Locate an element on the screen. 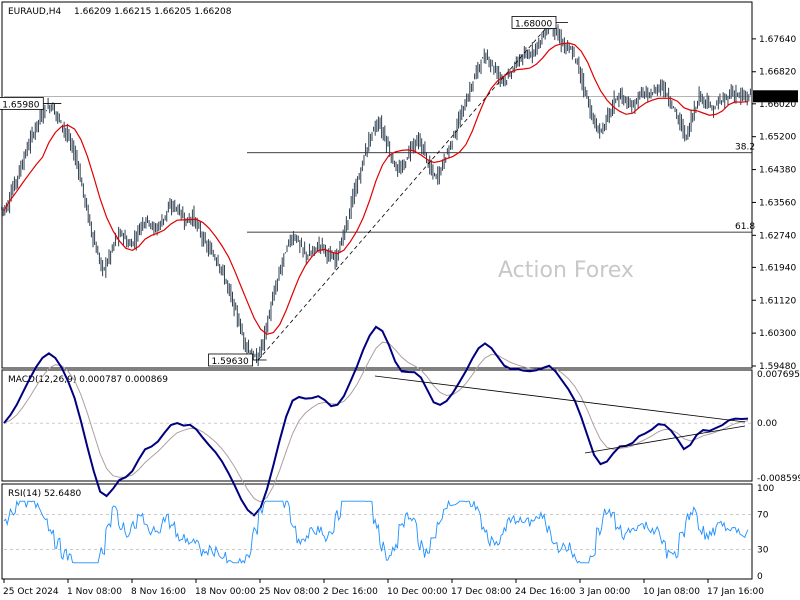 The width and height of the screenshot is (800, 600). time-tick-label: 10 Dec 00:00 is located at coordinates (417, 592).